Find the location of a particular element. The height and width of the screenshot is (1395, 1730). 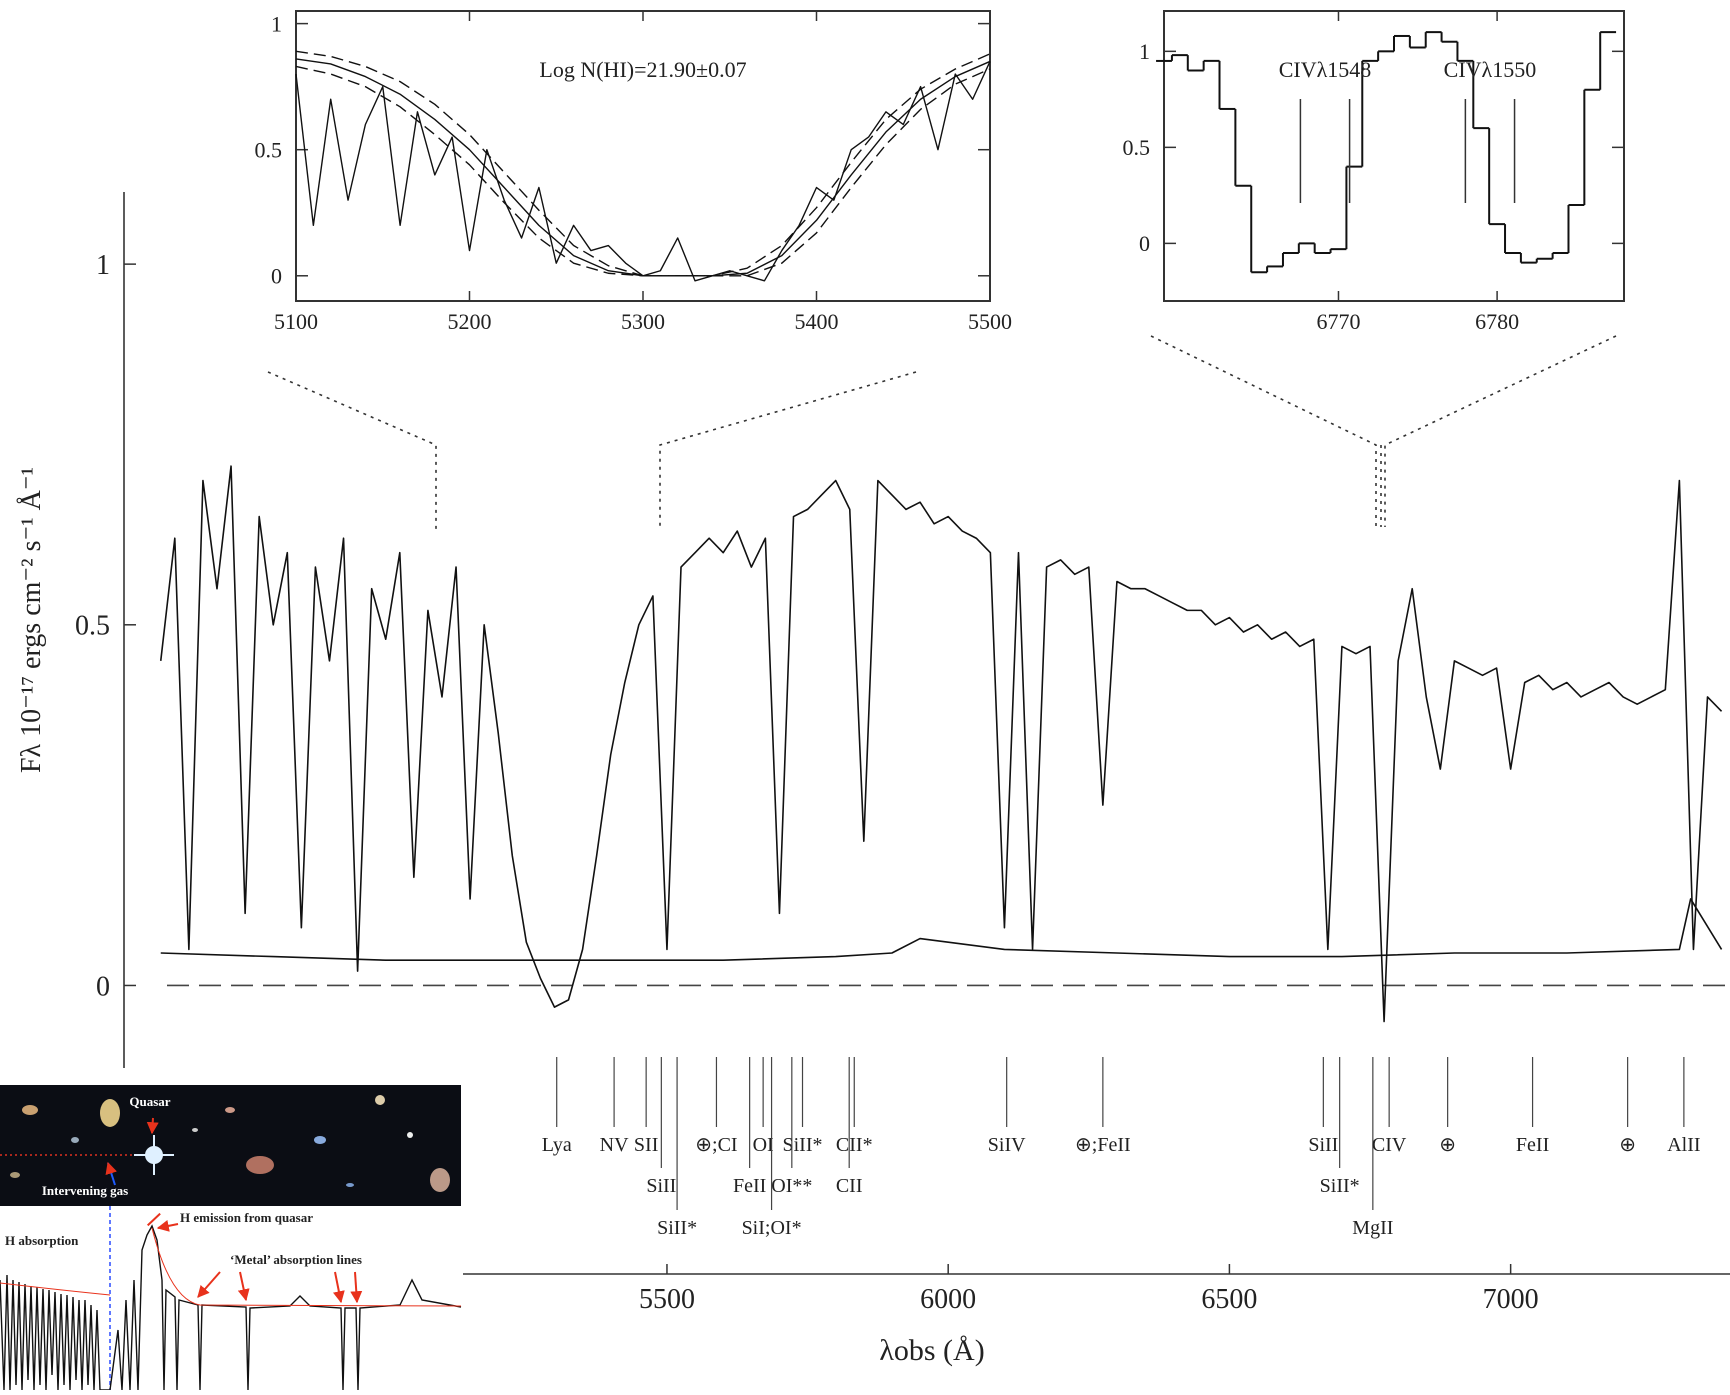

x-tick-label: 5200 is located at coordinates (470, 321).